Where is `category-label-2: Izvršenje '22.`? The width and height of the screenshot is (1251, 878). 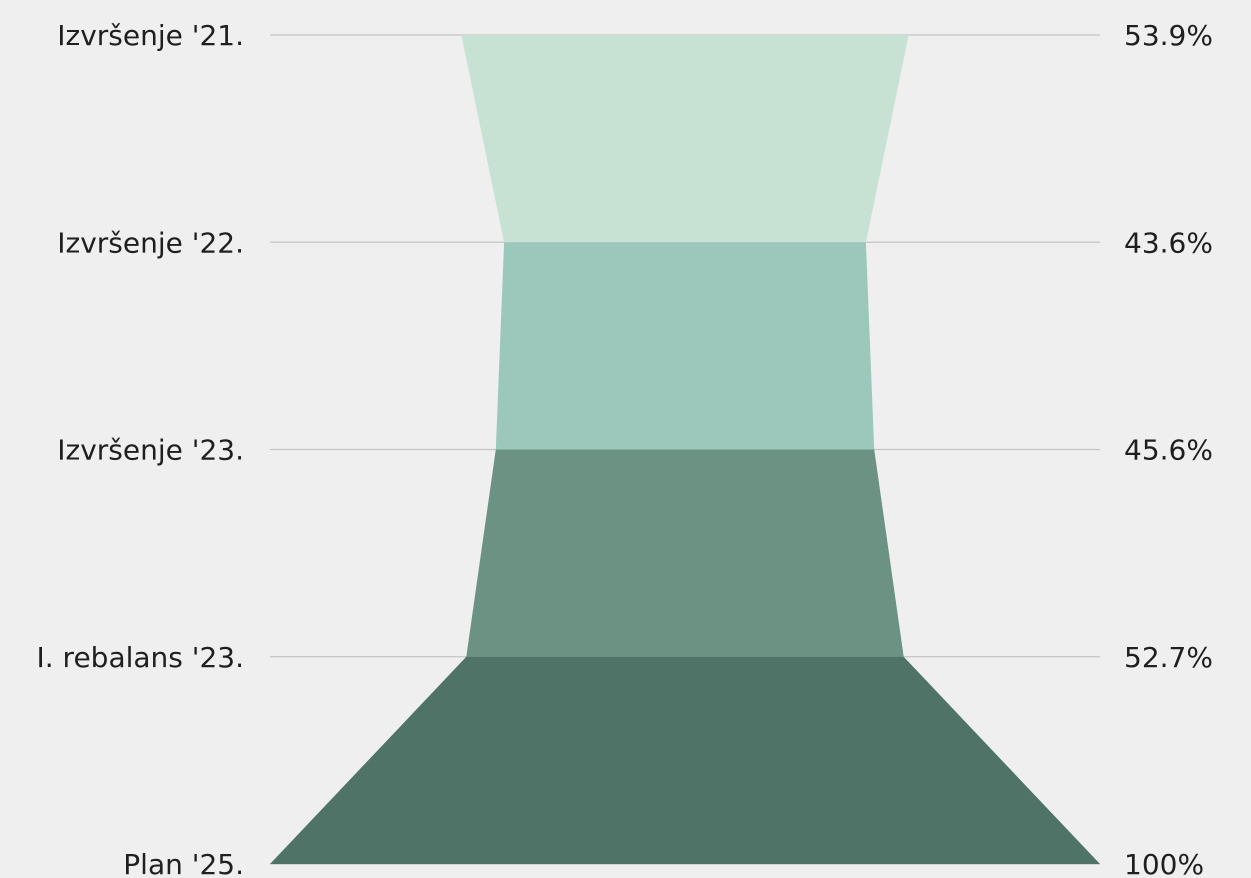
category-label-2: Izvršenje '22. is located at coordinates (150, 242).